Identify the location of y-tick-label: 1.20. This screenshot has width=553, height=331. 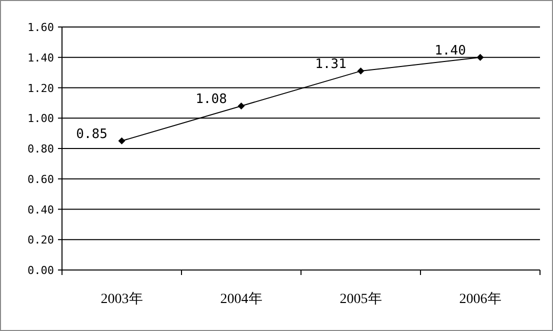
(41, 88).